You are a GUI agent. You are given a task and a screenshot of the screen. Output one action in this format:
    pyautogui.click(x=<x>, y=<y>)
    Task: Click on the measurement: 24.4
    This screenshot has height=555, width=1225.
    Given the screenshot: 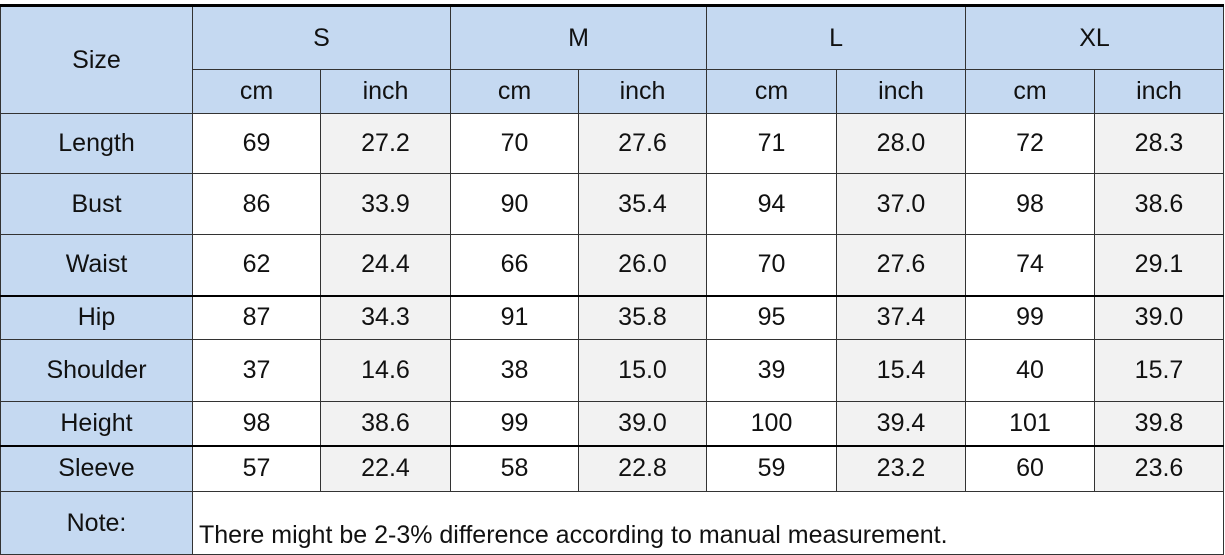 What is the action you would take?
    pyautogui.click(x=385, y=265)
    